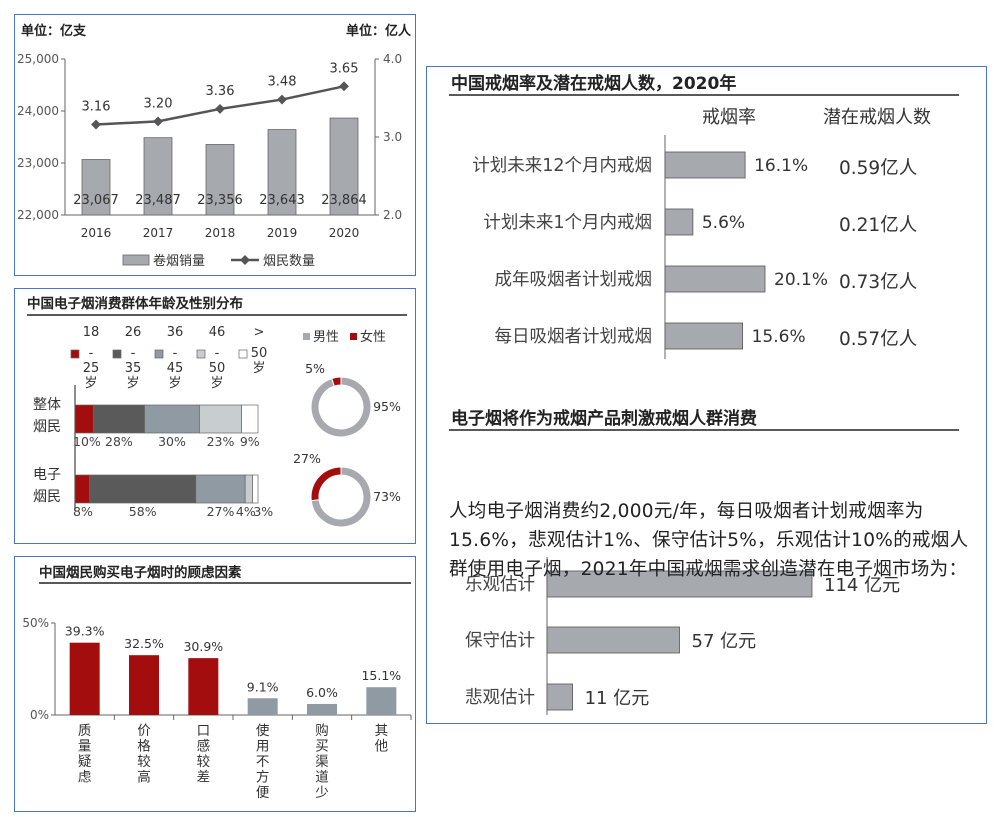 Image resolution: width=1001 pixels, height=817 pixels. Describe the element at coordinates (263, 778) in the screenshot. I see `x-tick-label: 方` at that location.